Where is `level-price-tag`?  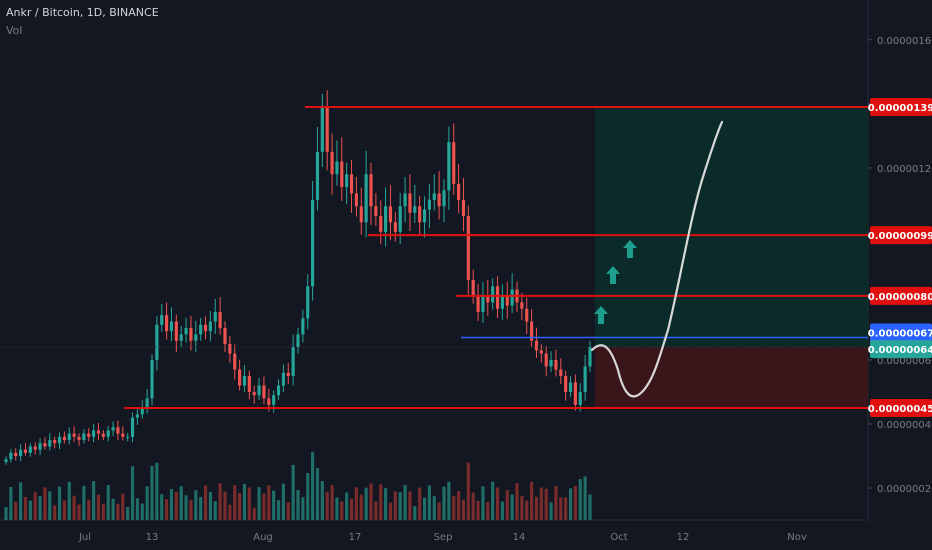
level-price-tag is located at coordinates (901, 235).